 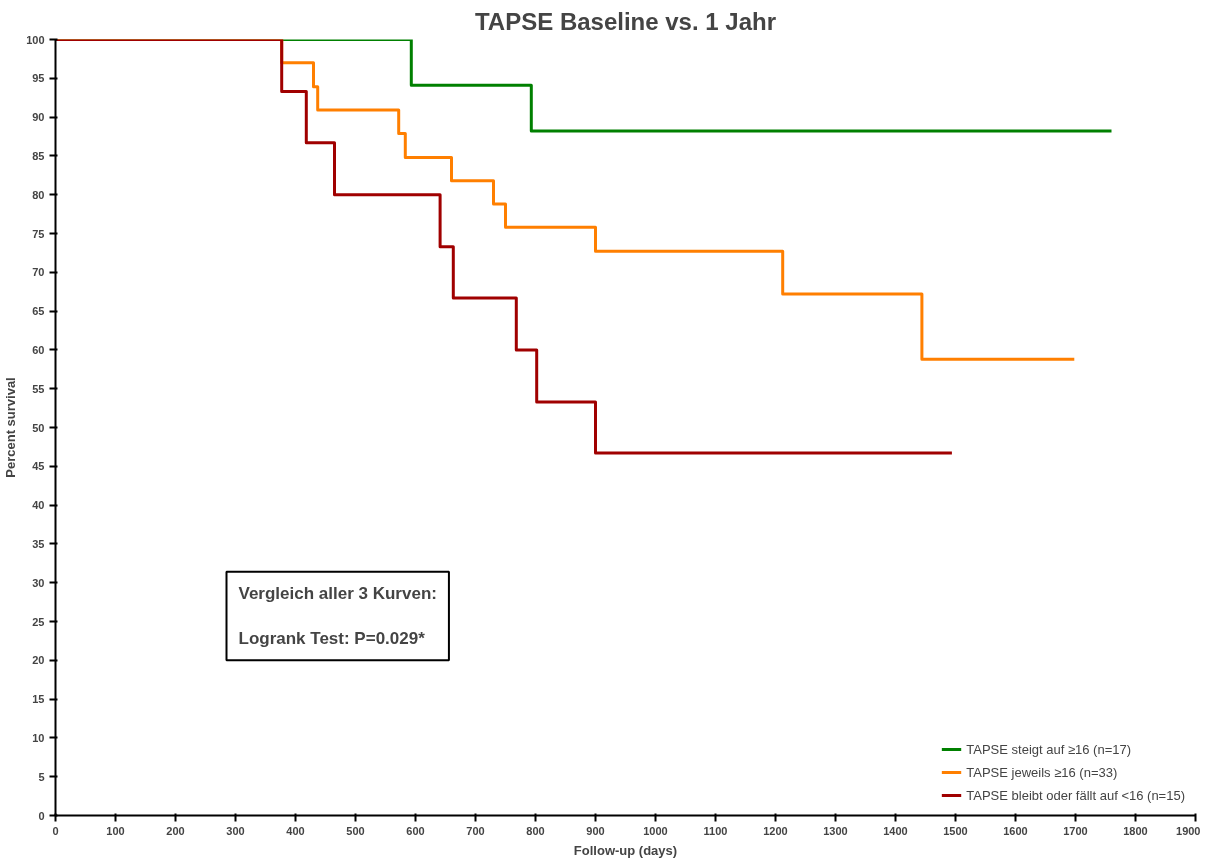 I want to click on annotation: Vergleich aller 3 Kurven:, so click(x=337, y=593).